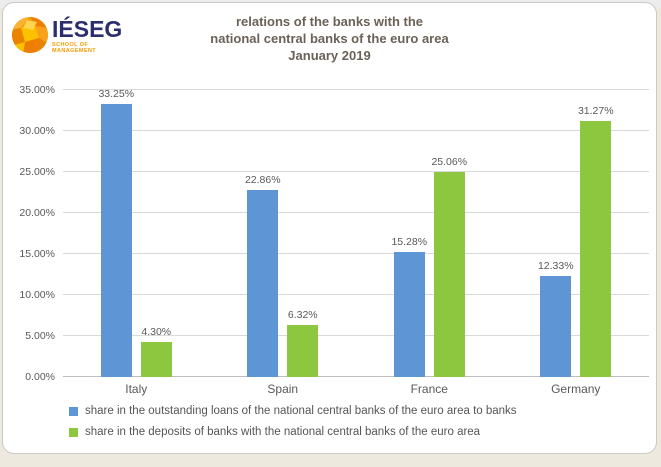 Image resolution: width=661 pixels, height=467 pixels. I want to click on bar-france-series2: 25.06%, so click(449, 266).